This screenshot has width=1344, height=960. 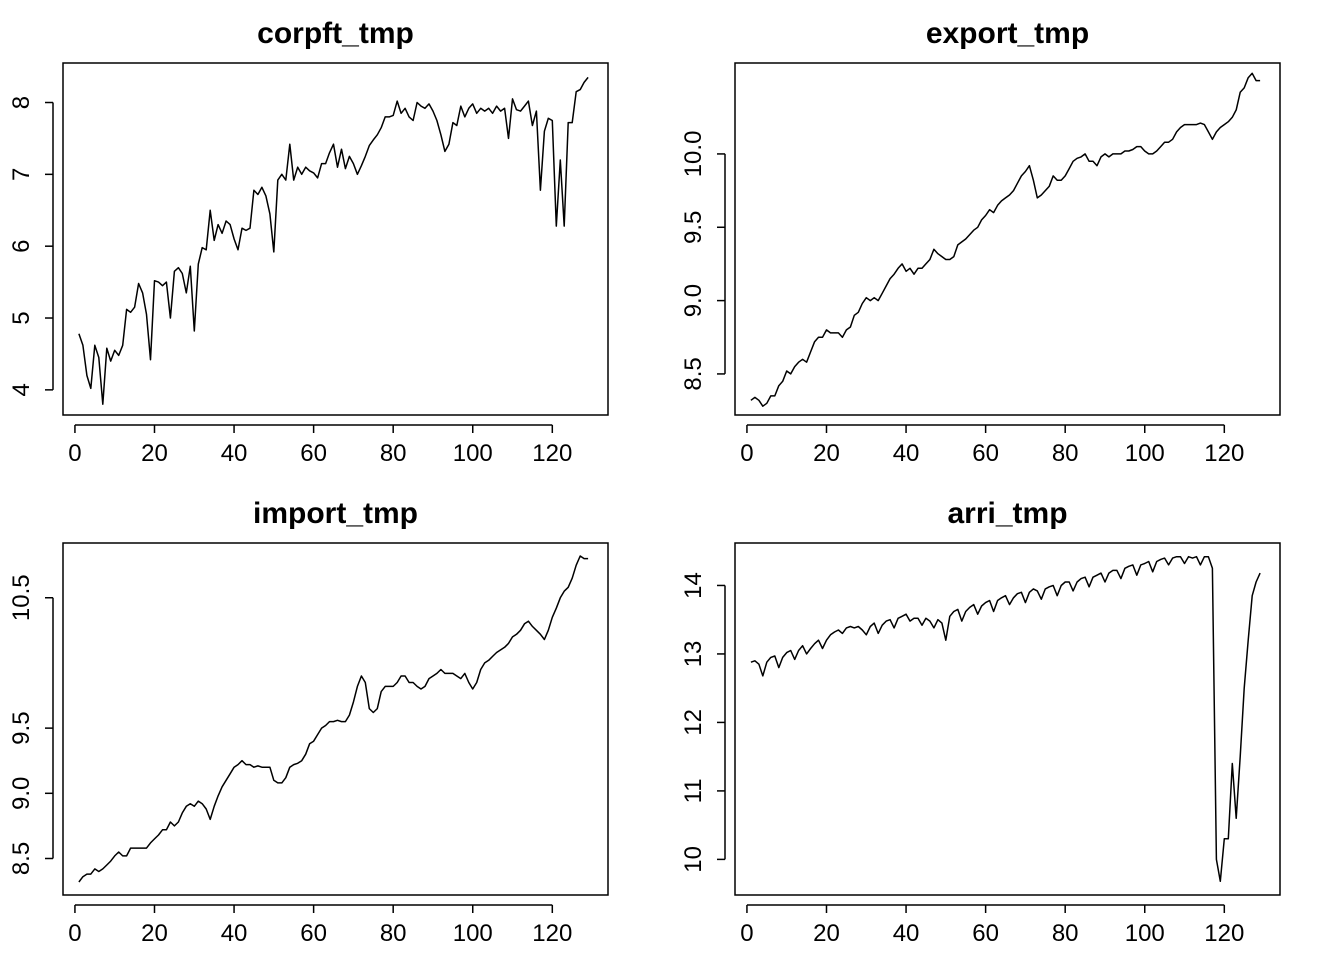 What do you see at coordinates (21, 317) in the screenshot?
I see `y-tick-label: 5` at bounding box center [21, 317].